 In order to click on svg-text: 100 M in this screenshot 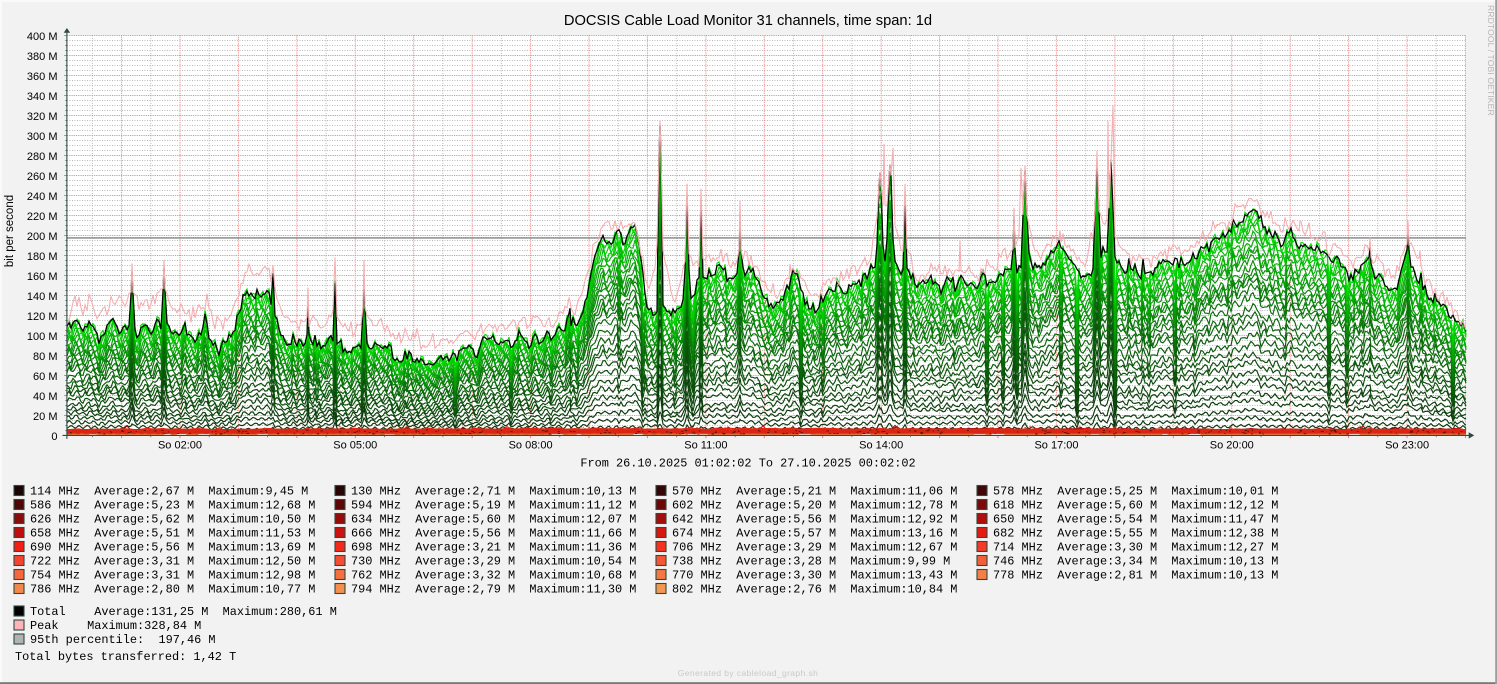, I will do `click(42, 337)`.